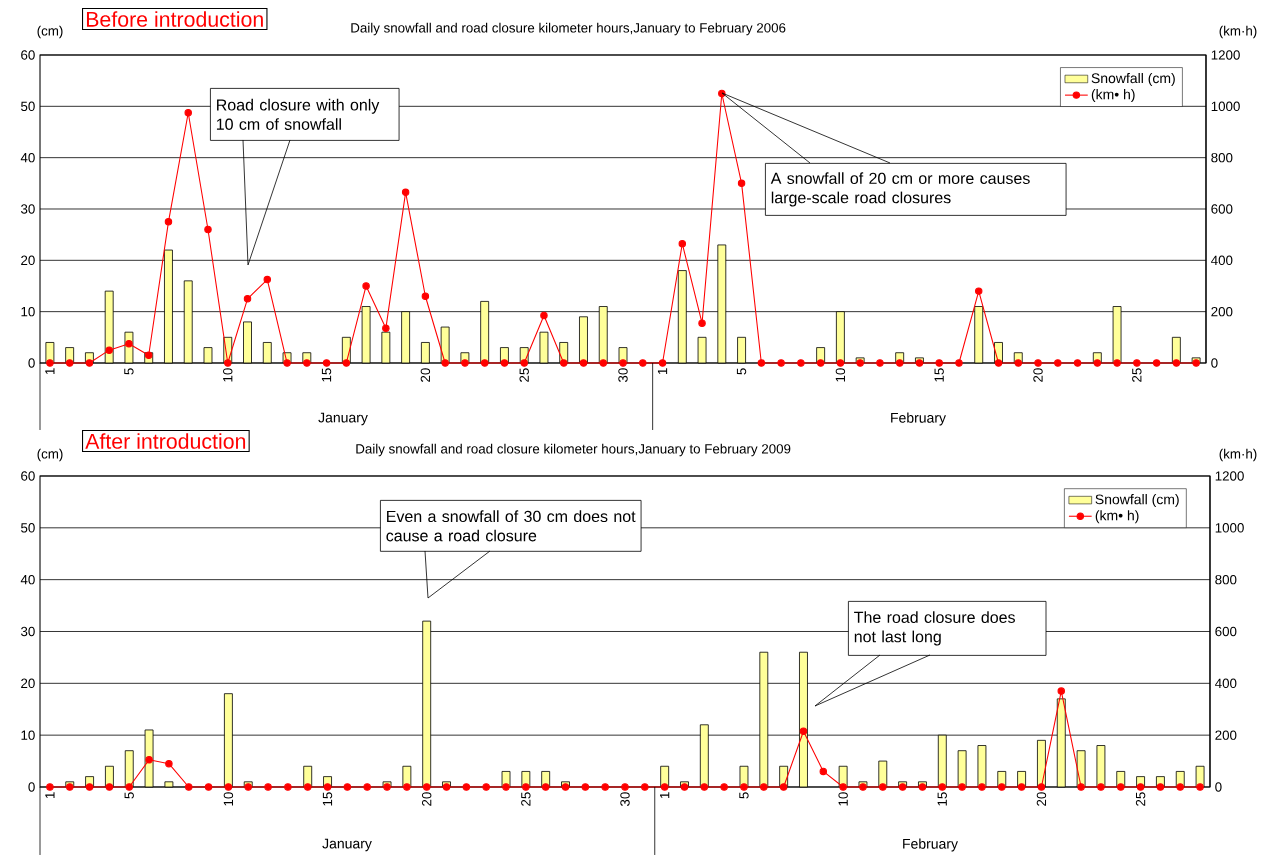 This screenshot has height=857, width=1268. Describe the element at coordinates (298, 114) in the screenshot. I see `annotation: Road closure with only 10 cm of snowfall` at that location.